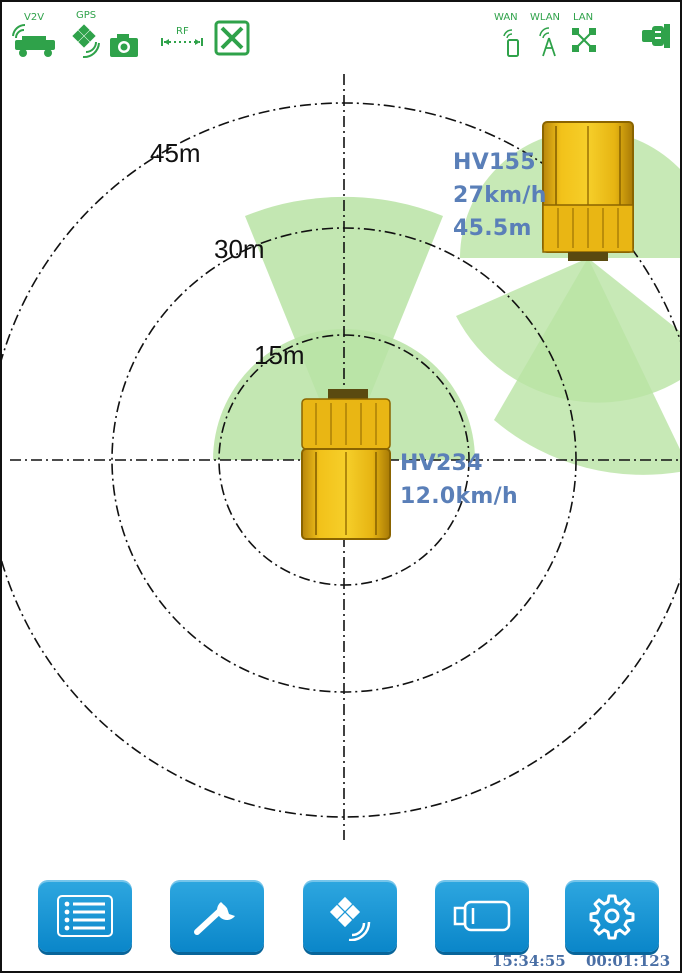 This screenshot has width=682, height=973. I want to click on range-label-15m: 15m, so click(279, 355).